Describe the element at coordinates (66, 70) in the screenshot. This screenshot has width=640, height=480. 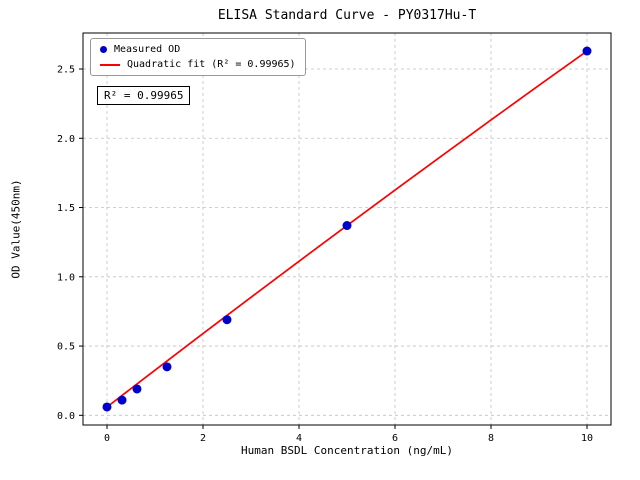
I see `y-tick-label: 2.5` at that location.